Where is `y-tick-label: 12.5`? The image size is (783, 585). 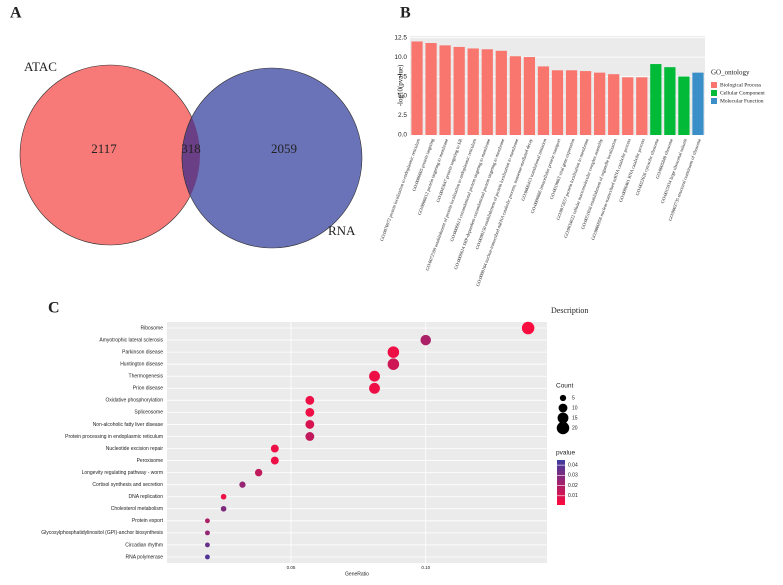
y-tick-label: 12.5 is located at coordinates (400, 37).